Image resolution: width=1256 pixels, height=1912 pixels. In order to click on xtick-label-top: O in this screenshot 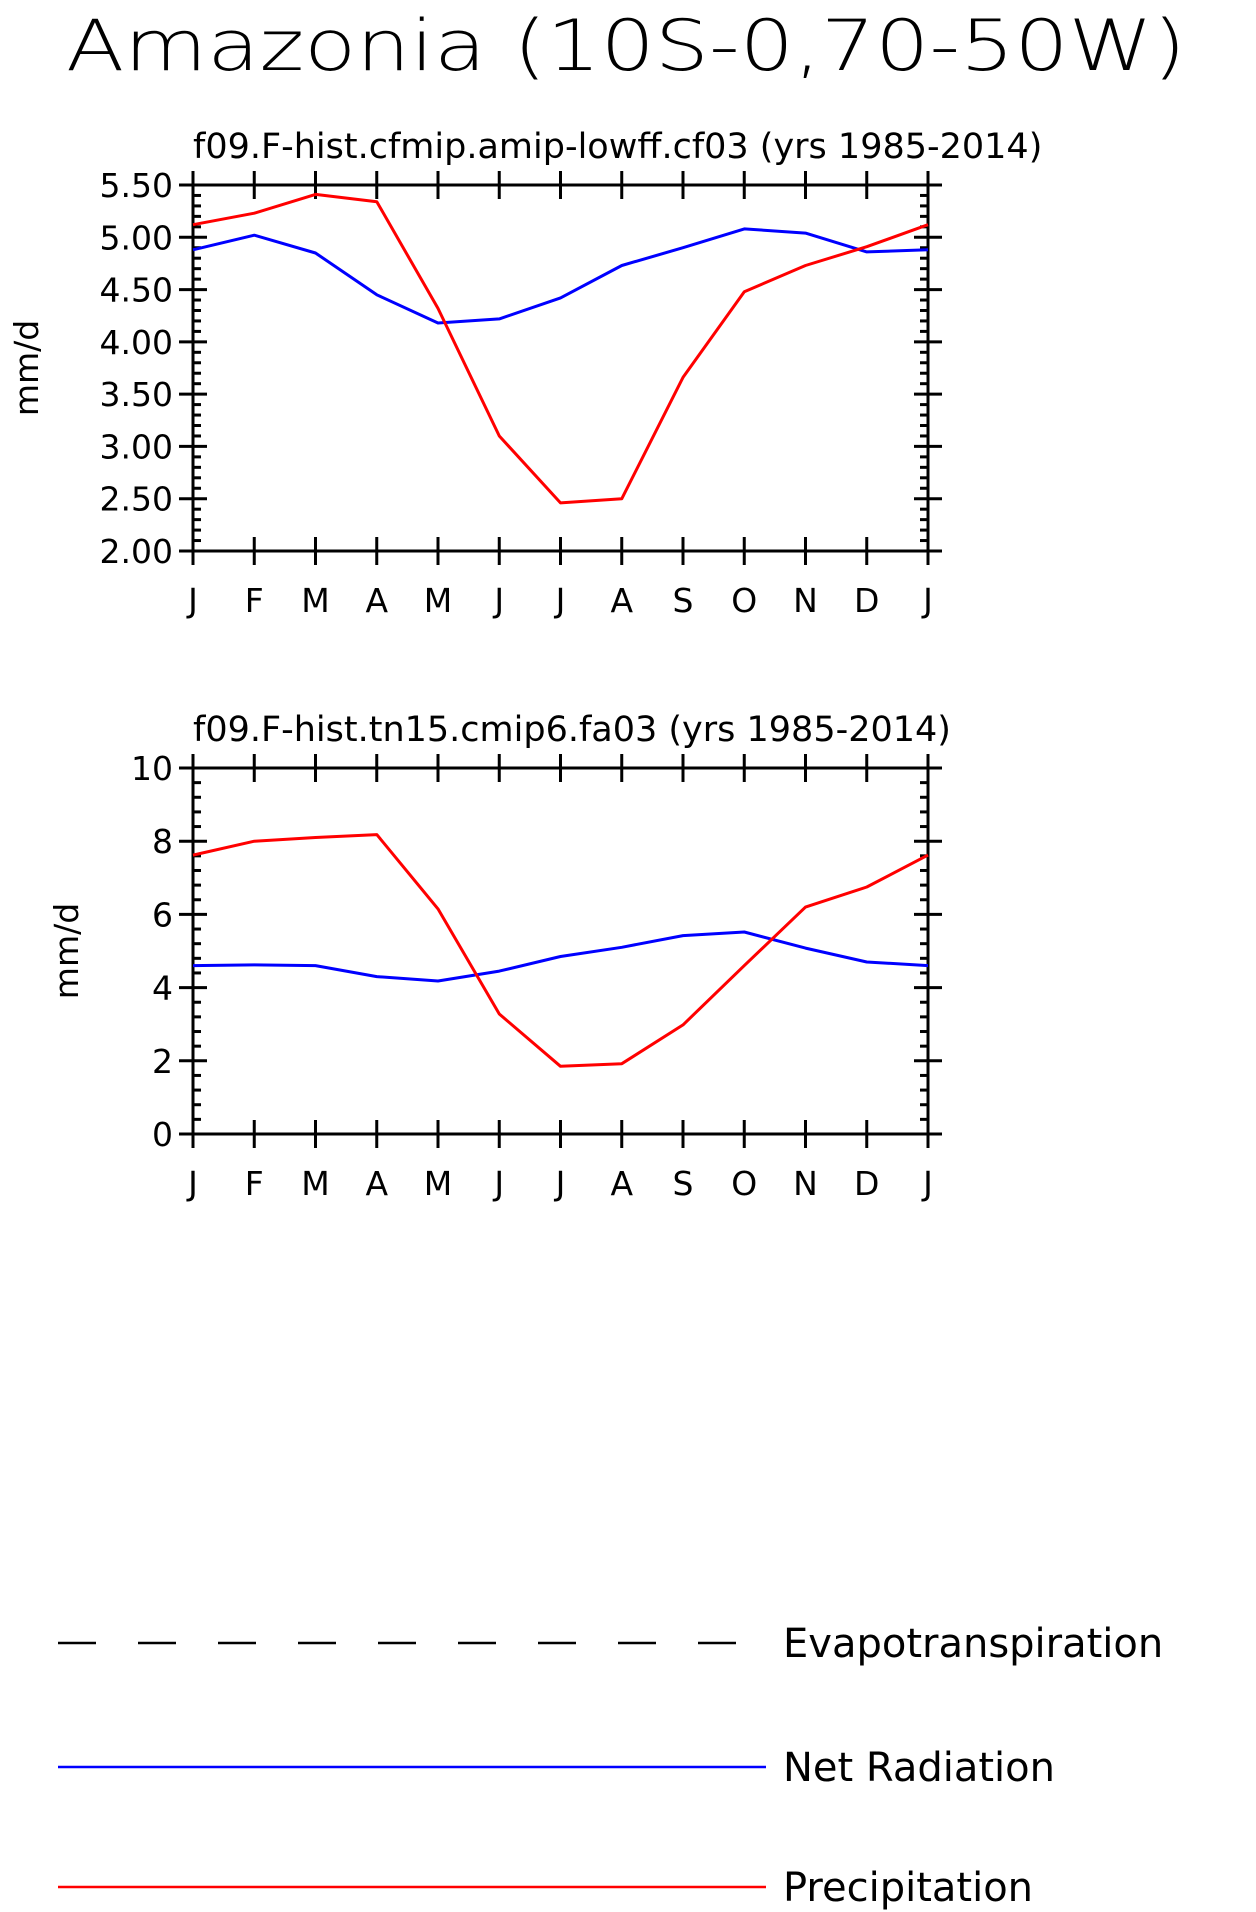, I will do `click(744, 600)`.